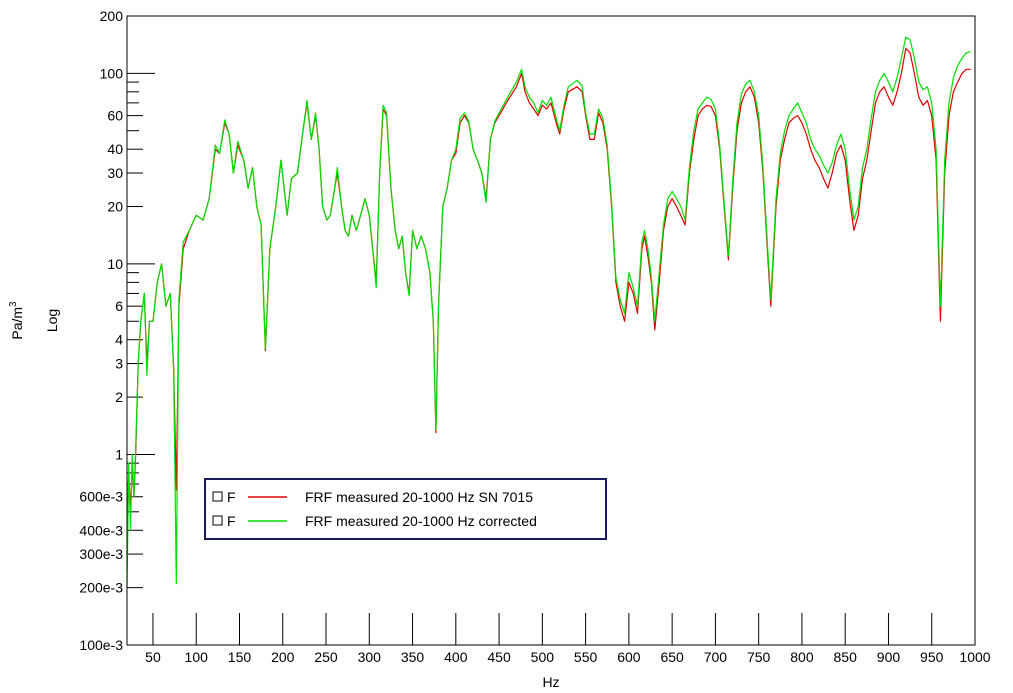 The height and width of the screenshot is (693, 1013). I want to click on y-tick-label: 20, so click(115, 207).